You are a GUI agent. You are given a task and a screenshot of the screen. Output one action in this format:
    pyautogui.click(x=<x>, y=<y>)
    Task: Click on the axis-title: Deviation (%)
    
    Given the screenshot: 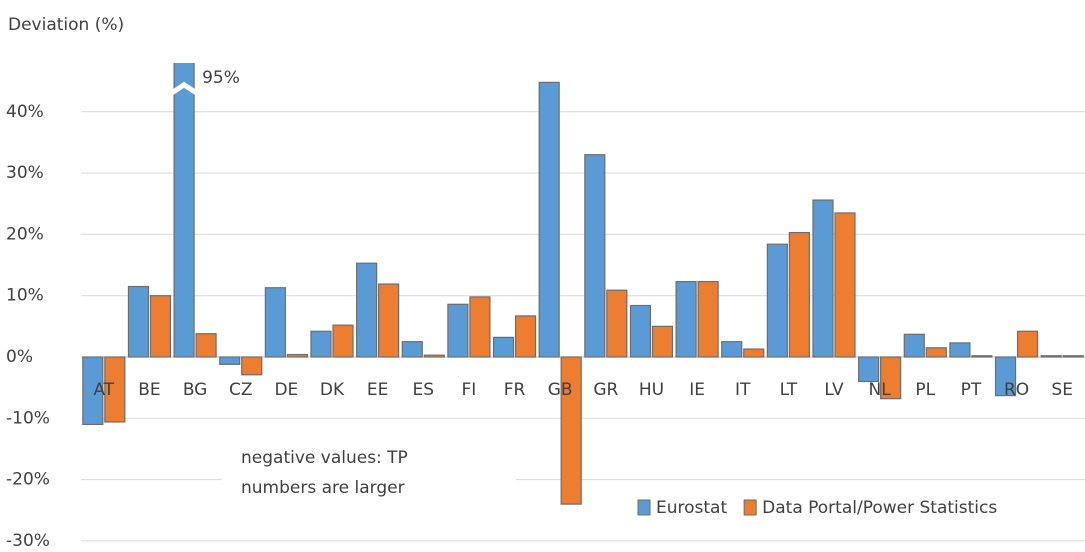 What is the action you would take?
    pyautogui.click(x=66, y=25)
    